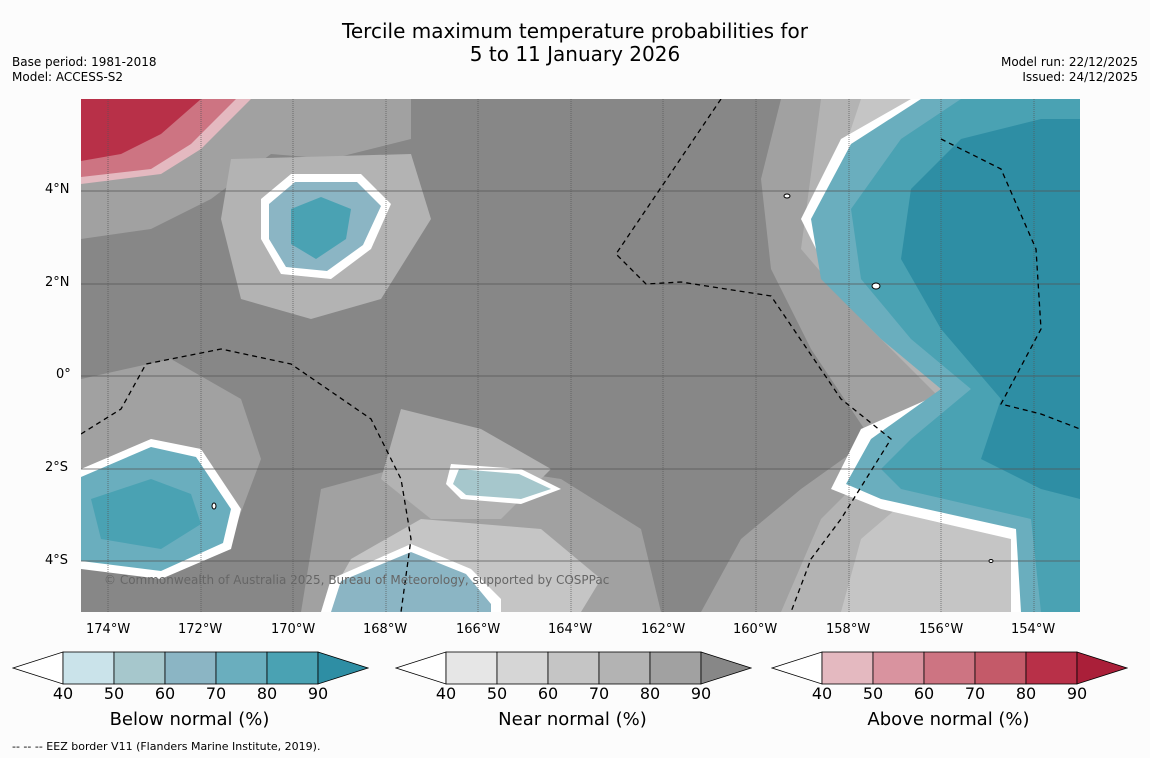 This screenshot has width=1150, height=758. I want to click on lon-tick-label: 162°W, so click(663, 629).